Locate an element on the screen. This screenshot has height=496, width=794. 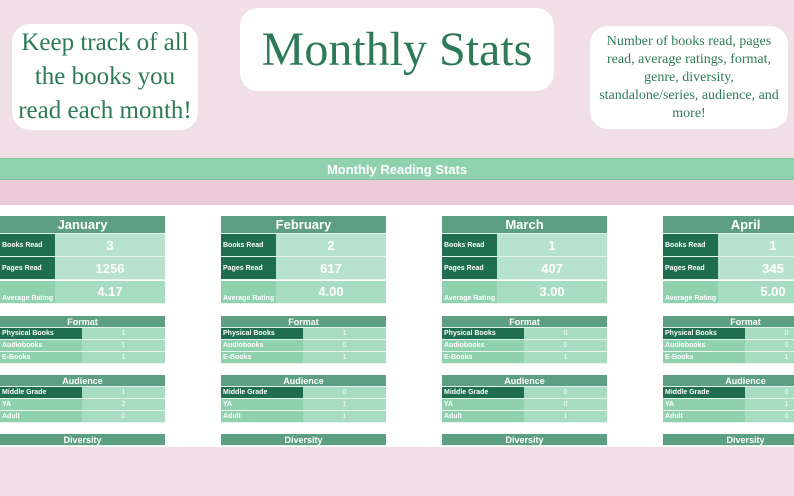
stat-value: 3 is located at coordinates (110, 245).